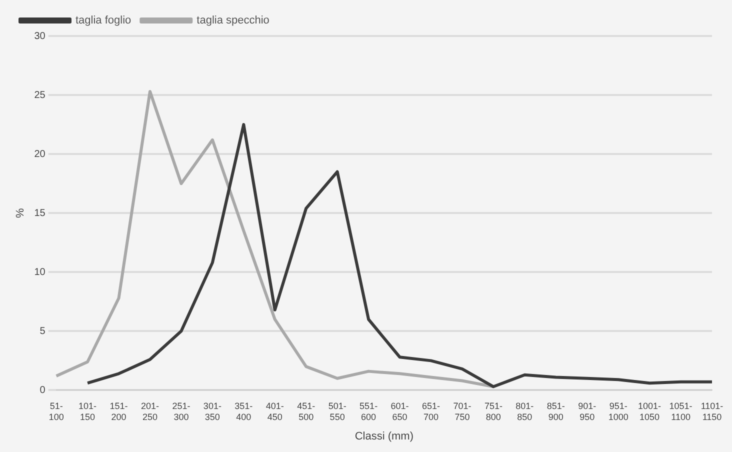 The width and height of the screenshot is (732, 452). What do you see at coordinates (43, 390) in the screenshot?
I see `y-tick-label: 0` at bounding box center [43, 390].